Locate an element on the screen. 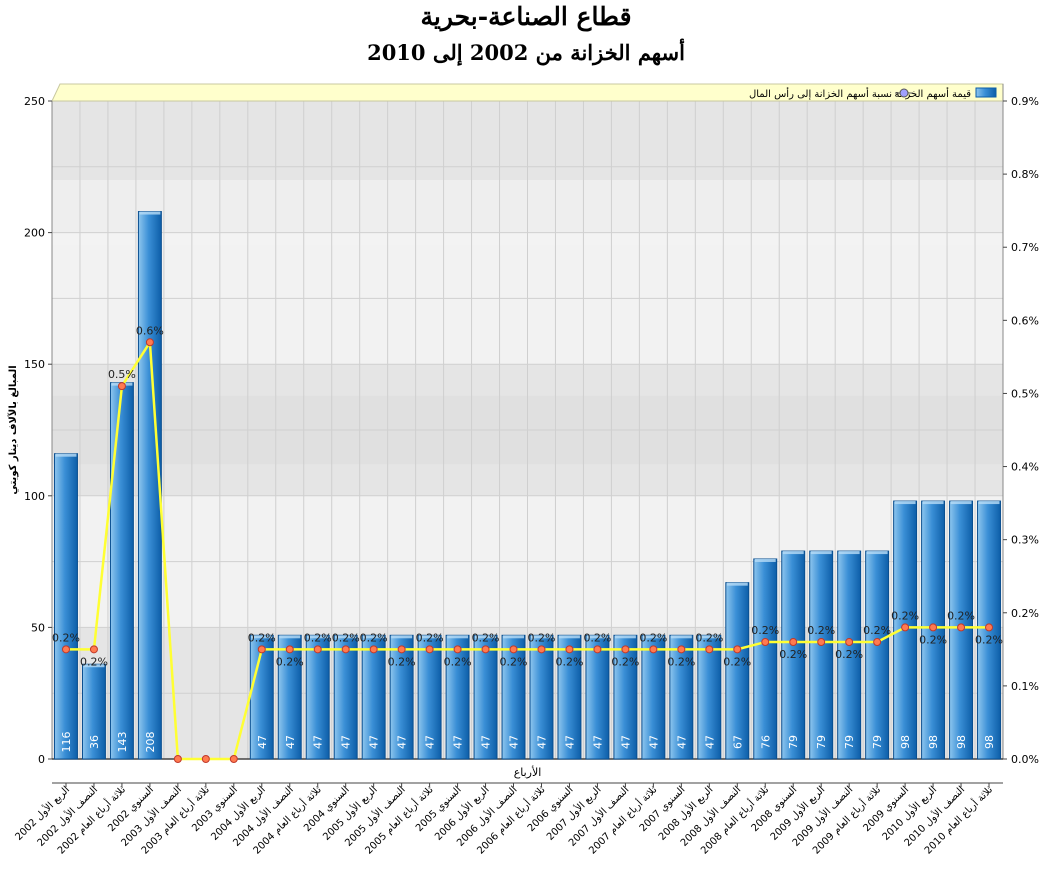  legend-line-marker is located at coordinates (904, 93).